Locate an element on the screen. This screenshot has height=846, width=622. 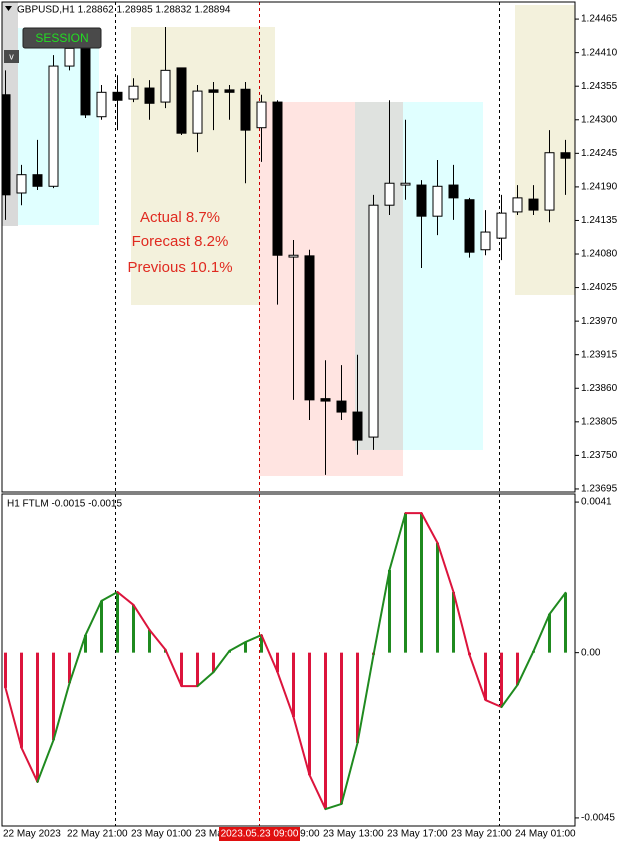
x-tick-label: 23 May 21:00 is located at coordinates (481, 834).